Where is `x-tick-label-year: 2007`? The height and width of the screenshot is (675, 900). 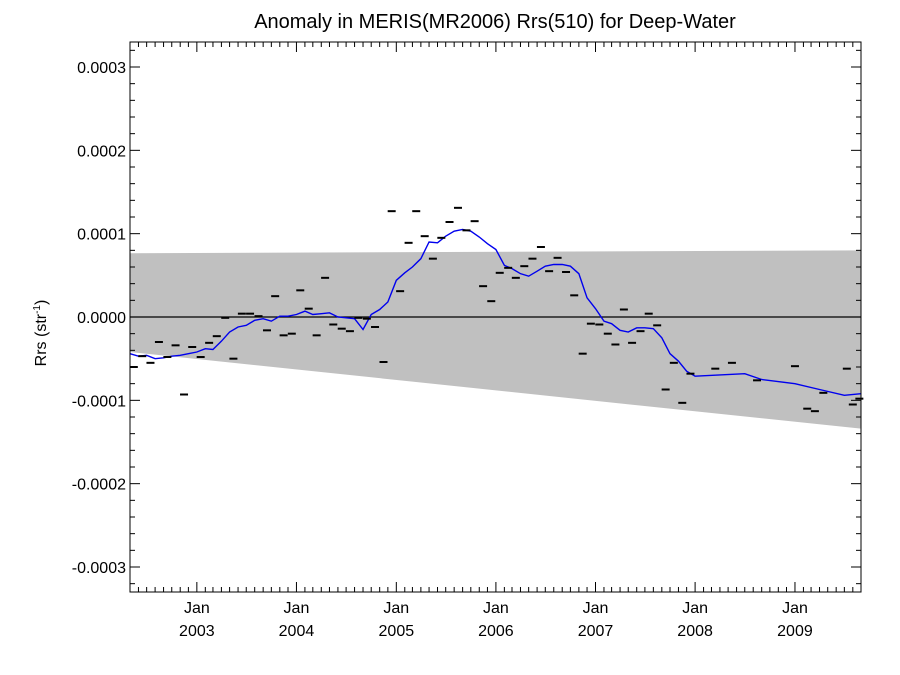 x-tick-label-year: 2007 is located at coordinates (596, 631).